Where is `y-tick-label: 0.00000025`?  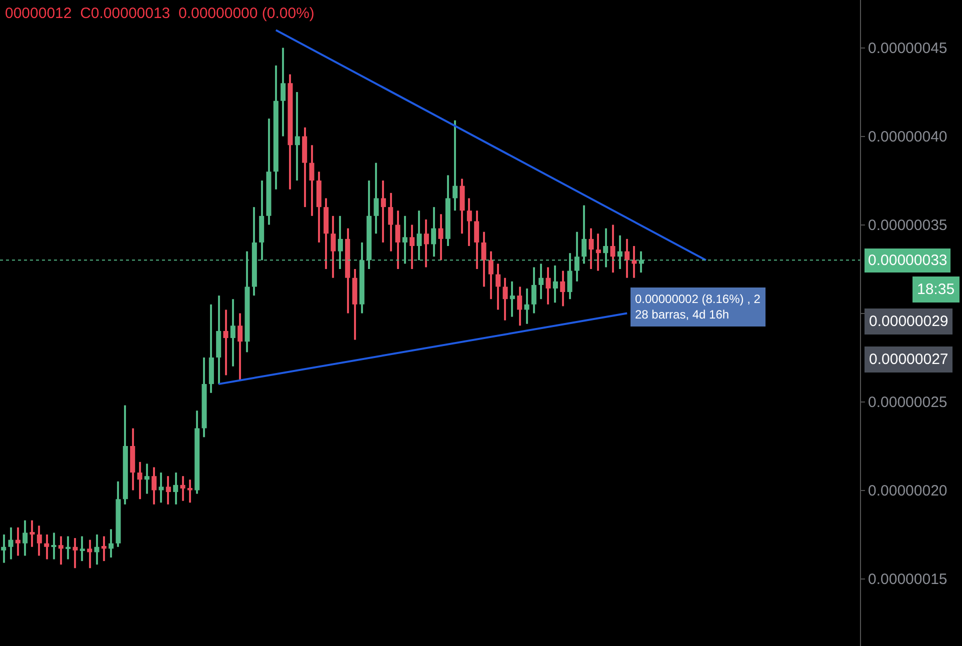 y-tick-label: 0.00000025 is located at coordinates (908, 403).